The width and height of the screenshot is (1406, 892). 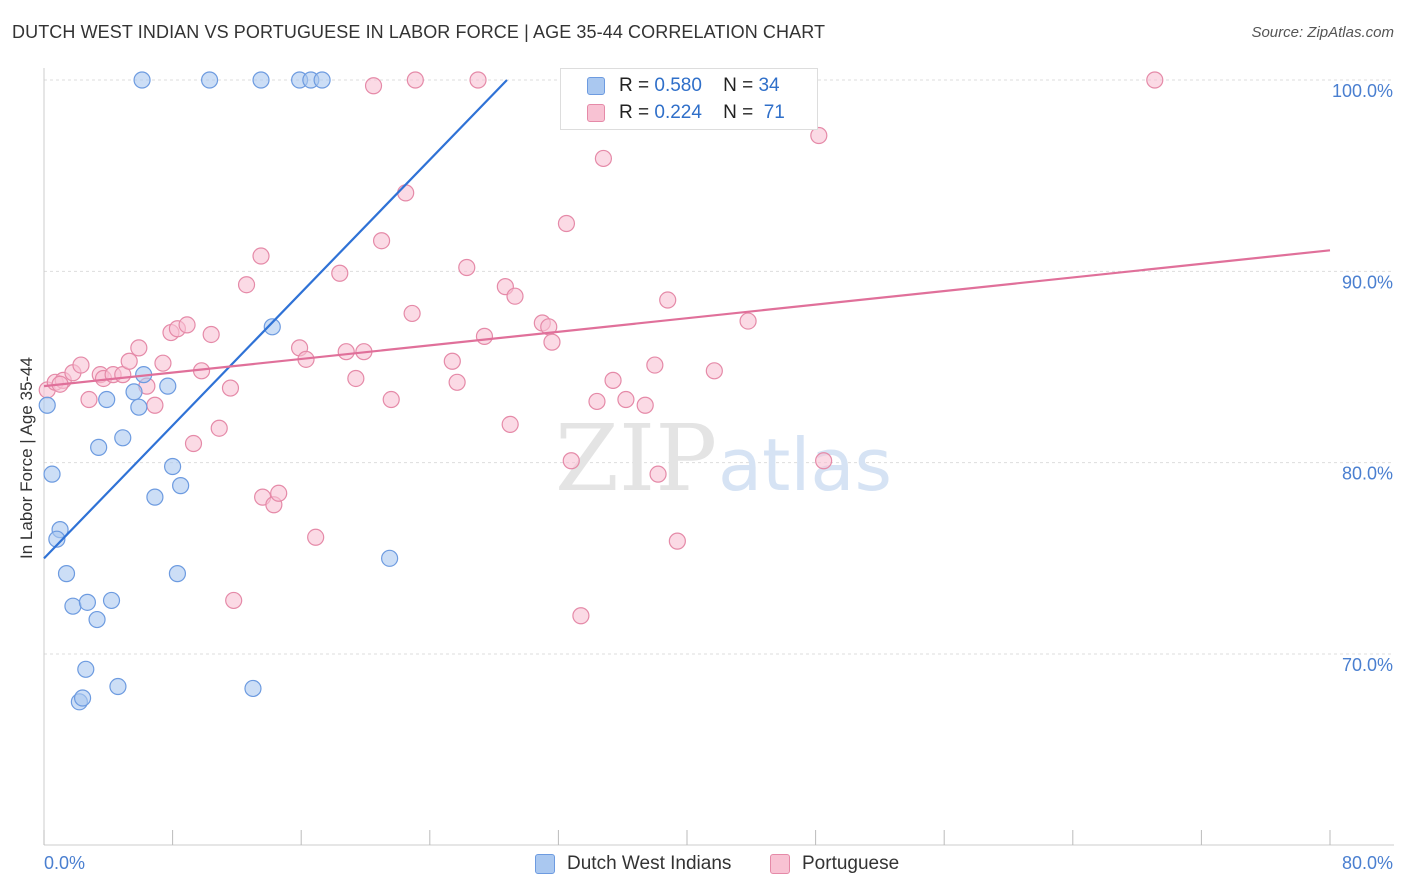 What do you see at coordinates (689, 99) in the screenshot?
I see `stats-legend: R = 0.580 N = 34 R = 0.224 N = 71` at bounding box center [689, 99].